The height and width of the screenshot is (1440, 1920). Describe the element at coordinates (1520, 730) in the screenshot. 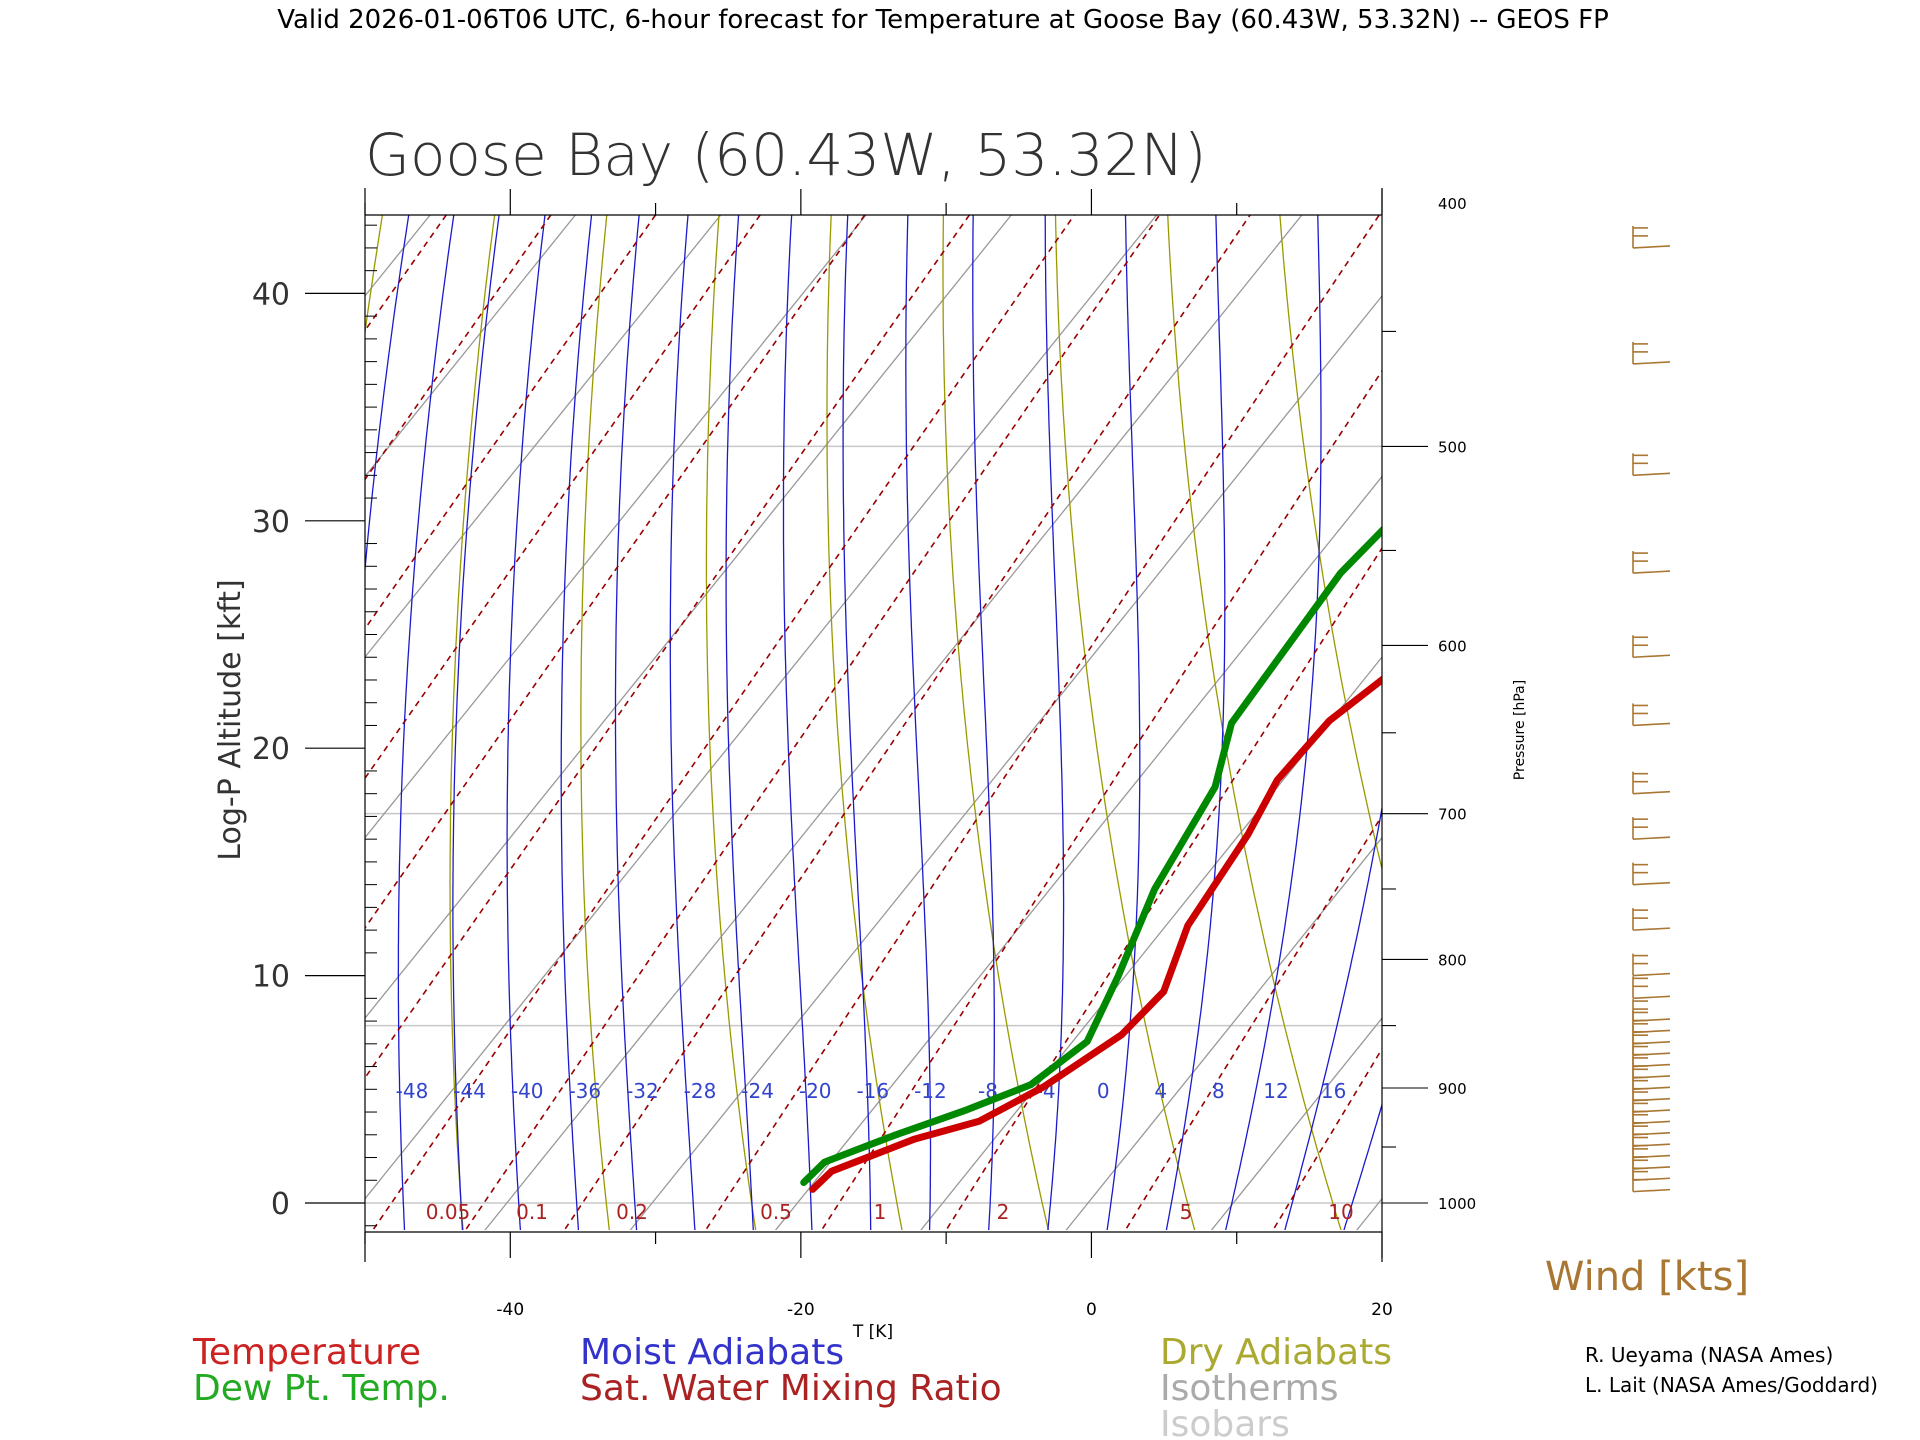

I see `pressure-axis-label: Pressure [hPa]` at that location.